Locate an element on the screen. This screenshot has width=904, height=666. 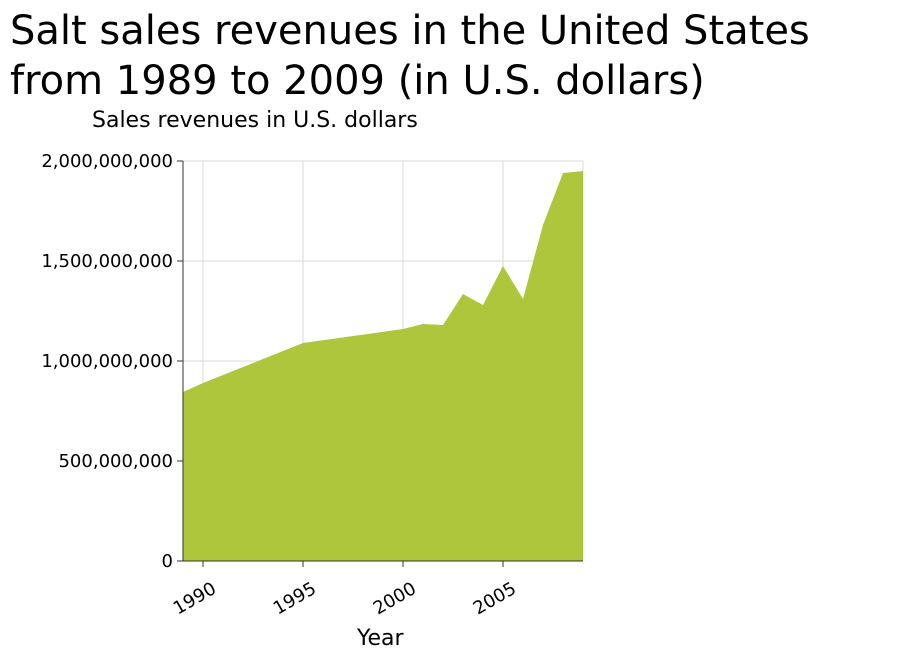
x-tick-label: 1990 is located at coordinates (195, 598).